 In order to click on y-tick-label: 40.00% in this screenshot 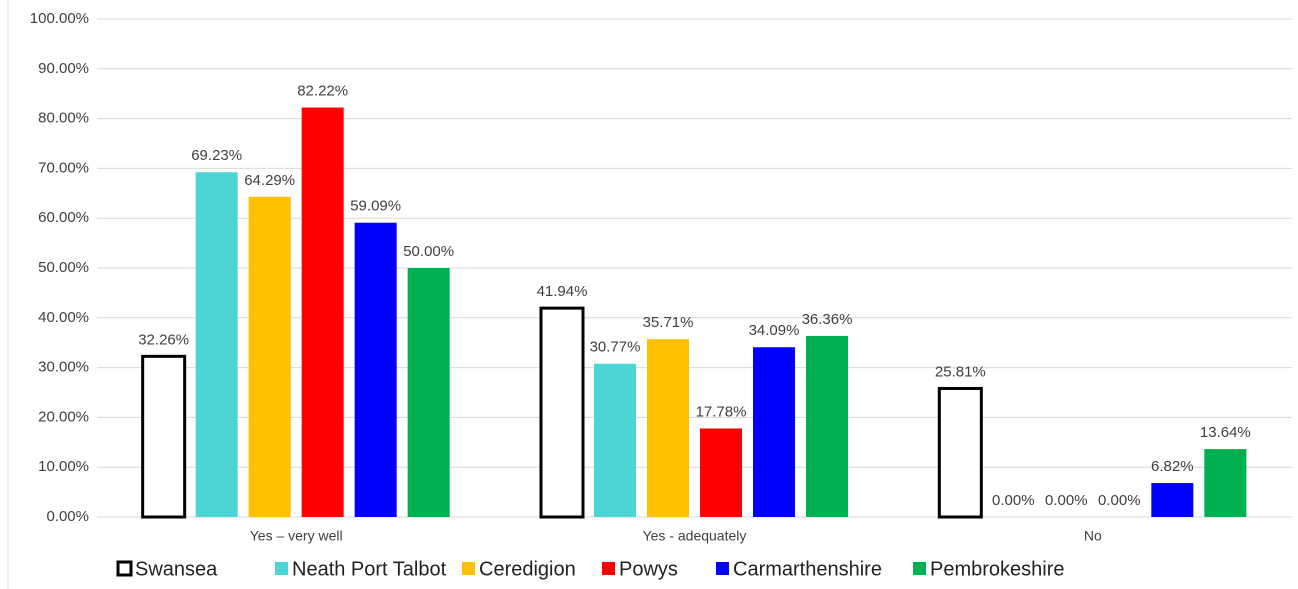, I will do `click(63, 317)`.